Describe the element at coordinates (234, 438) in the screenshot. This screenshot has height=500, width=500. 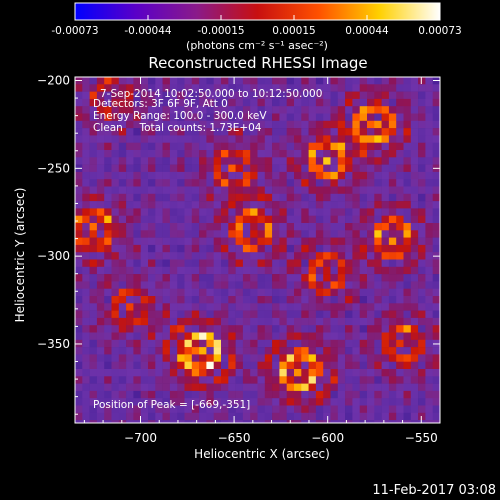
I see `x-tick-label: −650` at that location.